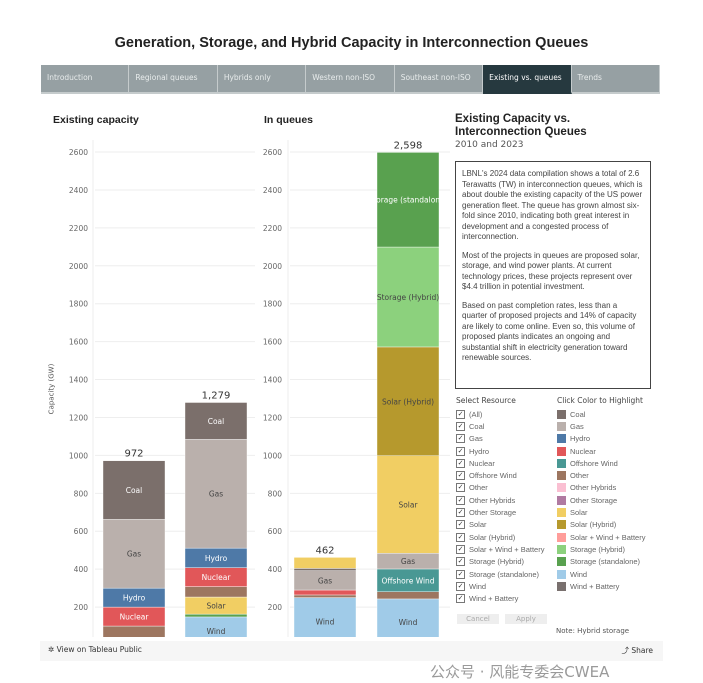 The height and width of the screenshot is (683, 703). Describe the element at coordinates (626, 650) in the screenshot. I see `share-icon: ⤴` at that location.